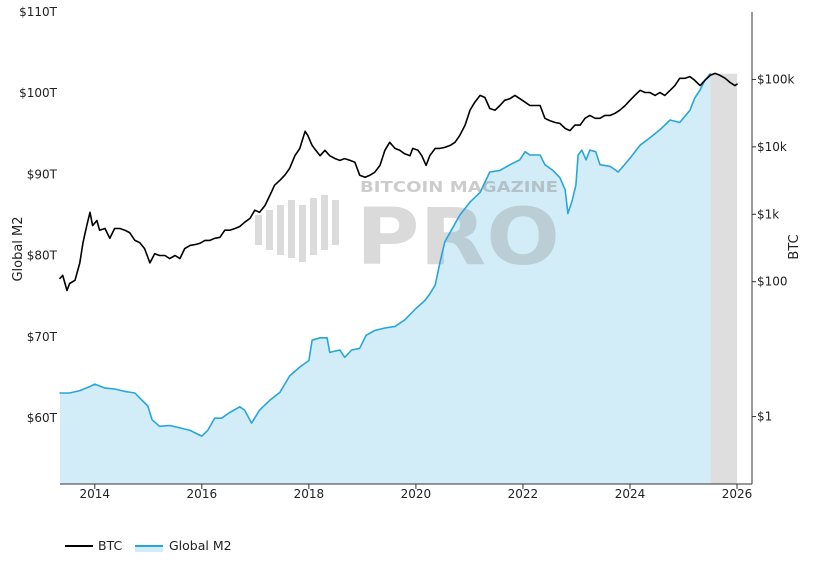 The height and width of the screenshot is (567, 813). I want to click on x-tick-label: 2016, so click(202, 494).